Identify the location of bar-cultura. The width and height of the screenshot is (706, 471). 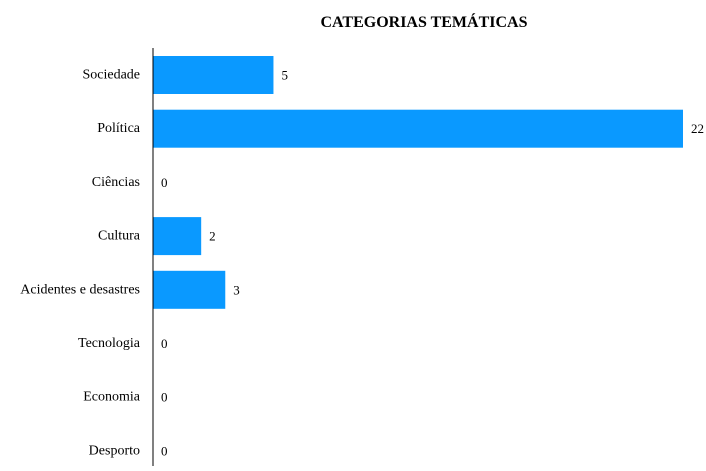
(177, 236).